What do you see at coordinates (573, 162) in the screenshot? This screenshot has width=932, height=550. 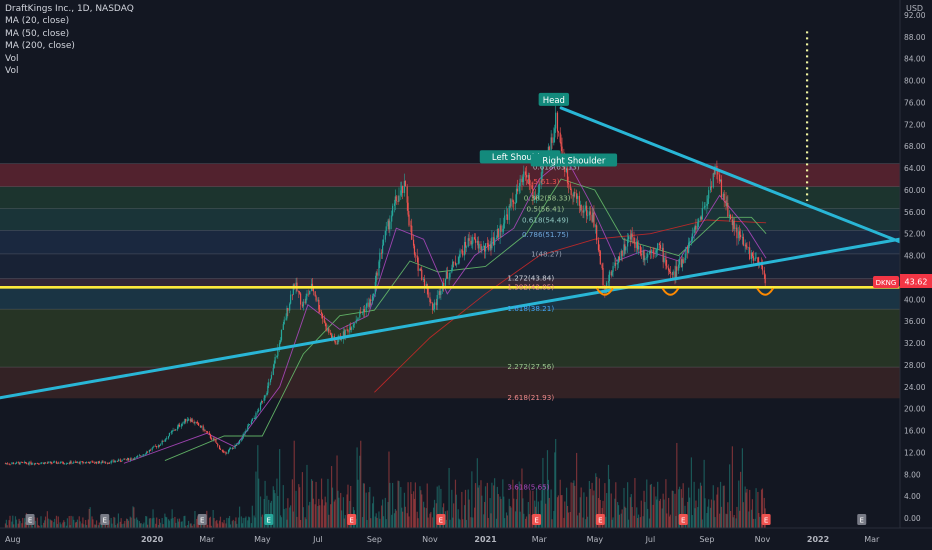 I see `annotation-label-2: Right Shoulder` at bounding box center [573, 162].